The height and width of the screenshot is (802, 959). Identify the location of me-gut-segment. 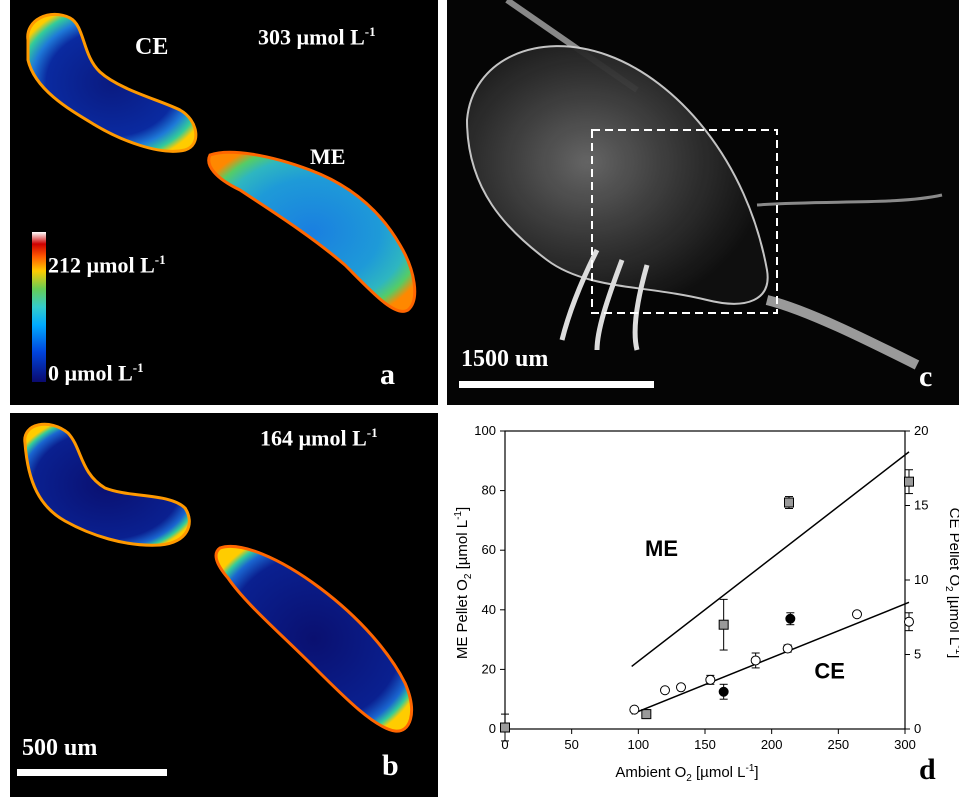
(312, 231).